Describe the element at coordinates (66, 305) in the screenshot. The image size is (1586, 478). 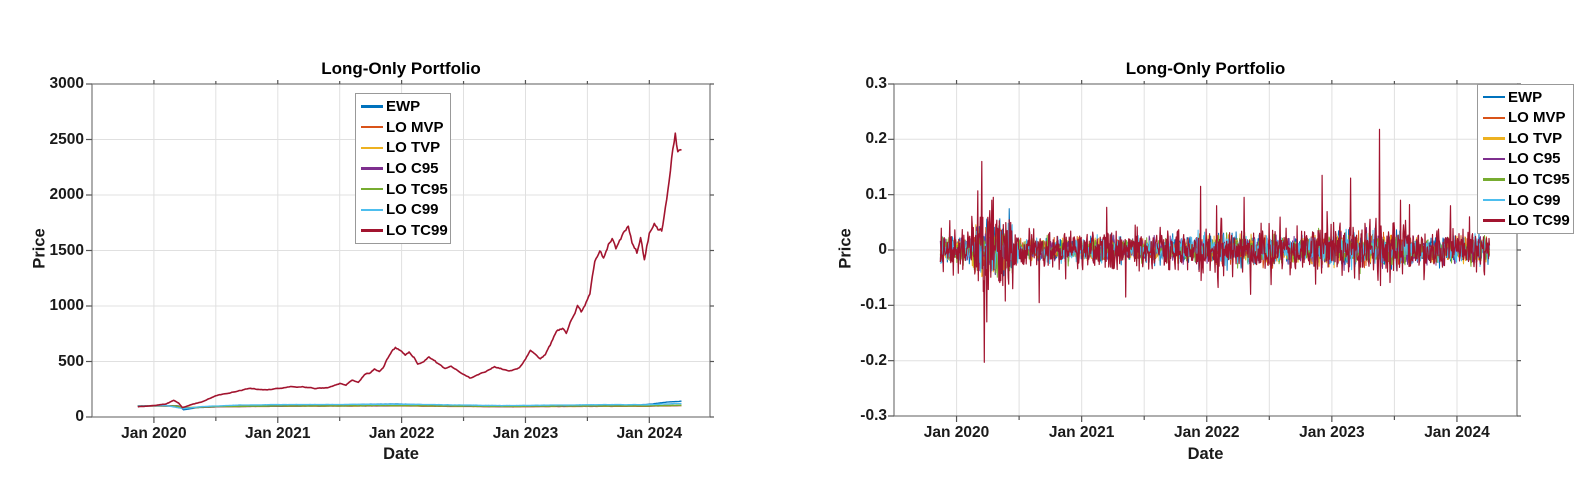
I see `y-tick-label: 1000` at that location.